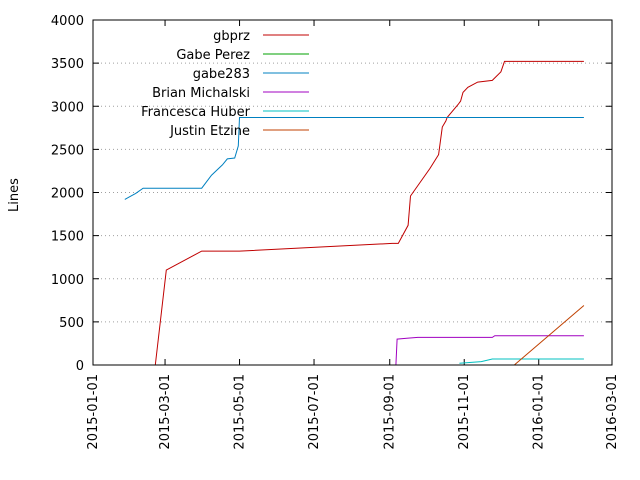 This screenshot has width=640, height=480. I want to click on y-tick-label: 3000, so click(67, 107).